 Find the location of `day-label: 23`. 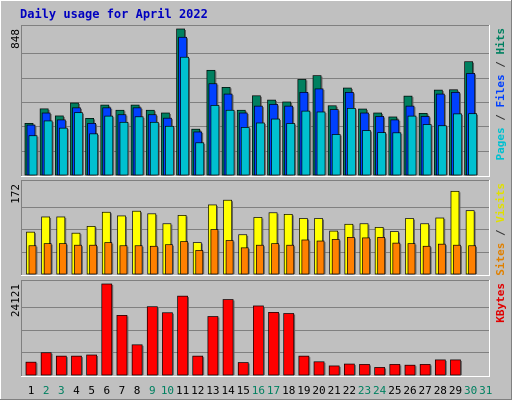

day-label: 23 is located at coordinates (364, 390).